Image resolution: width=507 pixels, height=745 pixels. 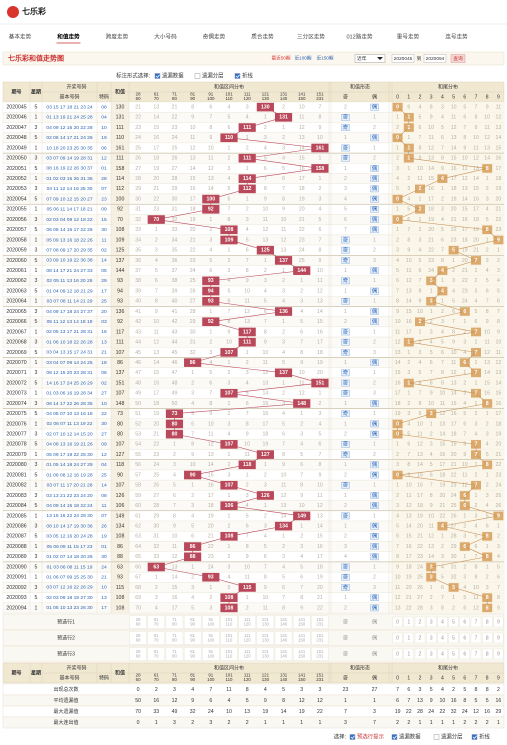 I want to click on period-link: 近100期, so click(x=303, y=58).